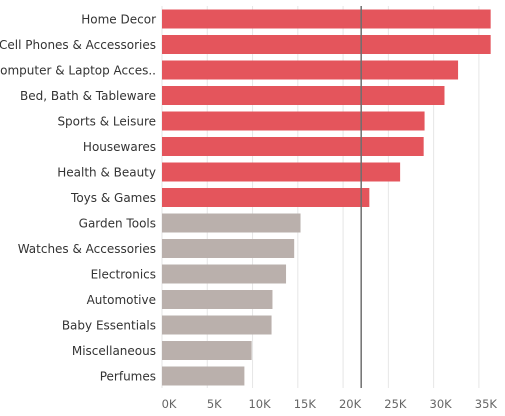  I want to click on x-tick-label: 30K, so click(441, 404).